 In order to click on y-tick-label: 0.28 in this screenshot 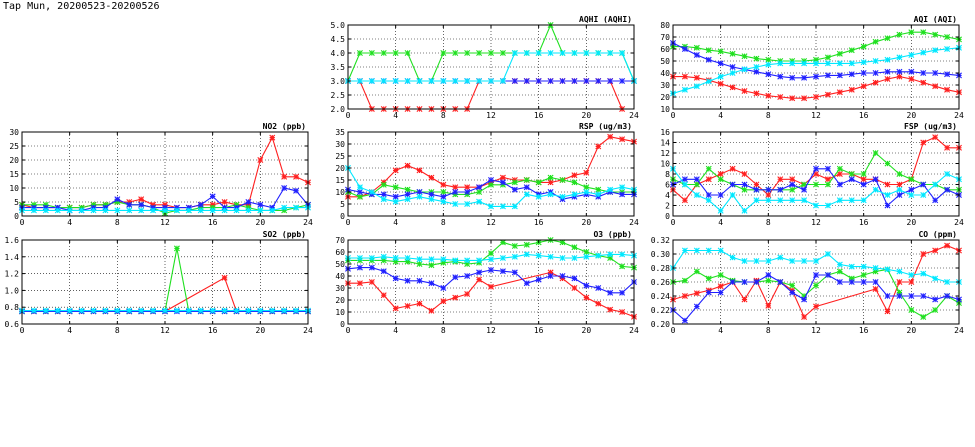, I will do `click(660, 268)`.